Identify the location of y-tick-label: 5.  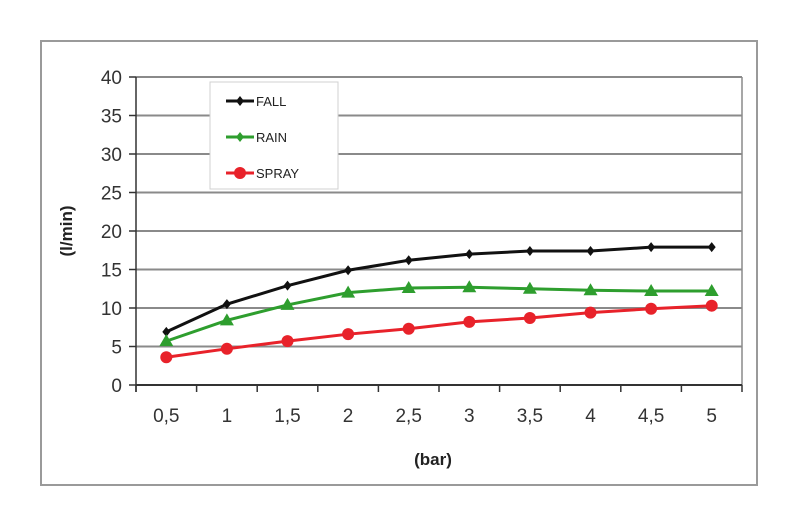
(116, 348).